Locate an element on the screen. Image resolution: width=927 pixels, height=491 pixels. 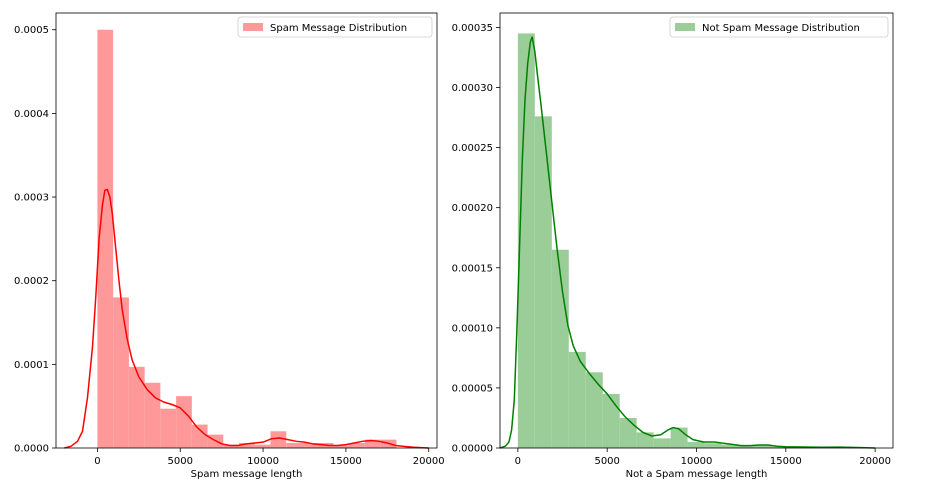
ham-legend-label: Not Spam Message Distribution is located at coordinates (781, 28).